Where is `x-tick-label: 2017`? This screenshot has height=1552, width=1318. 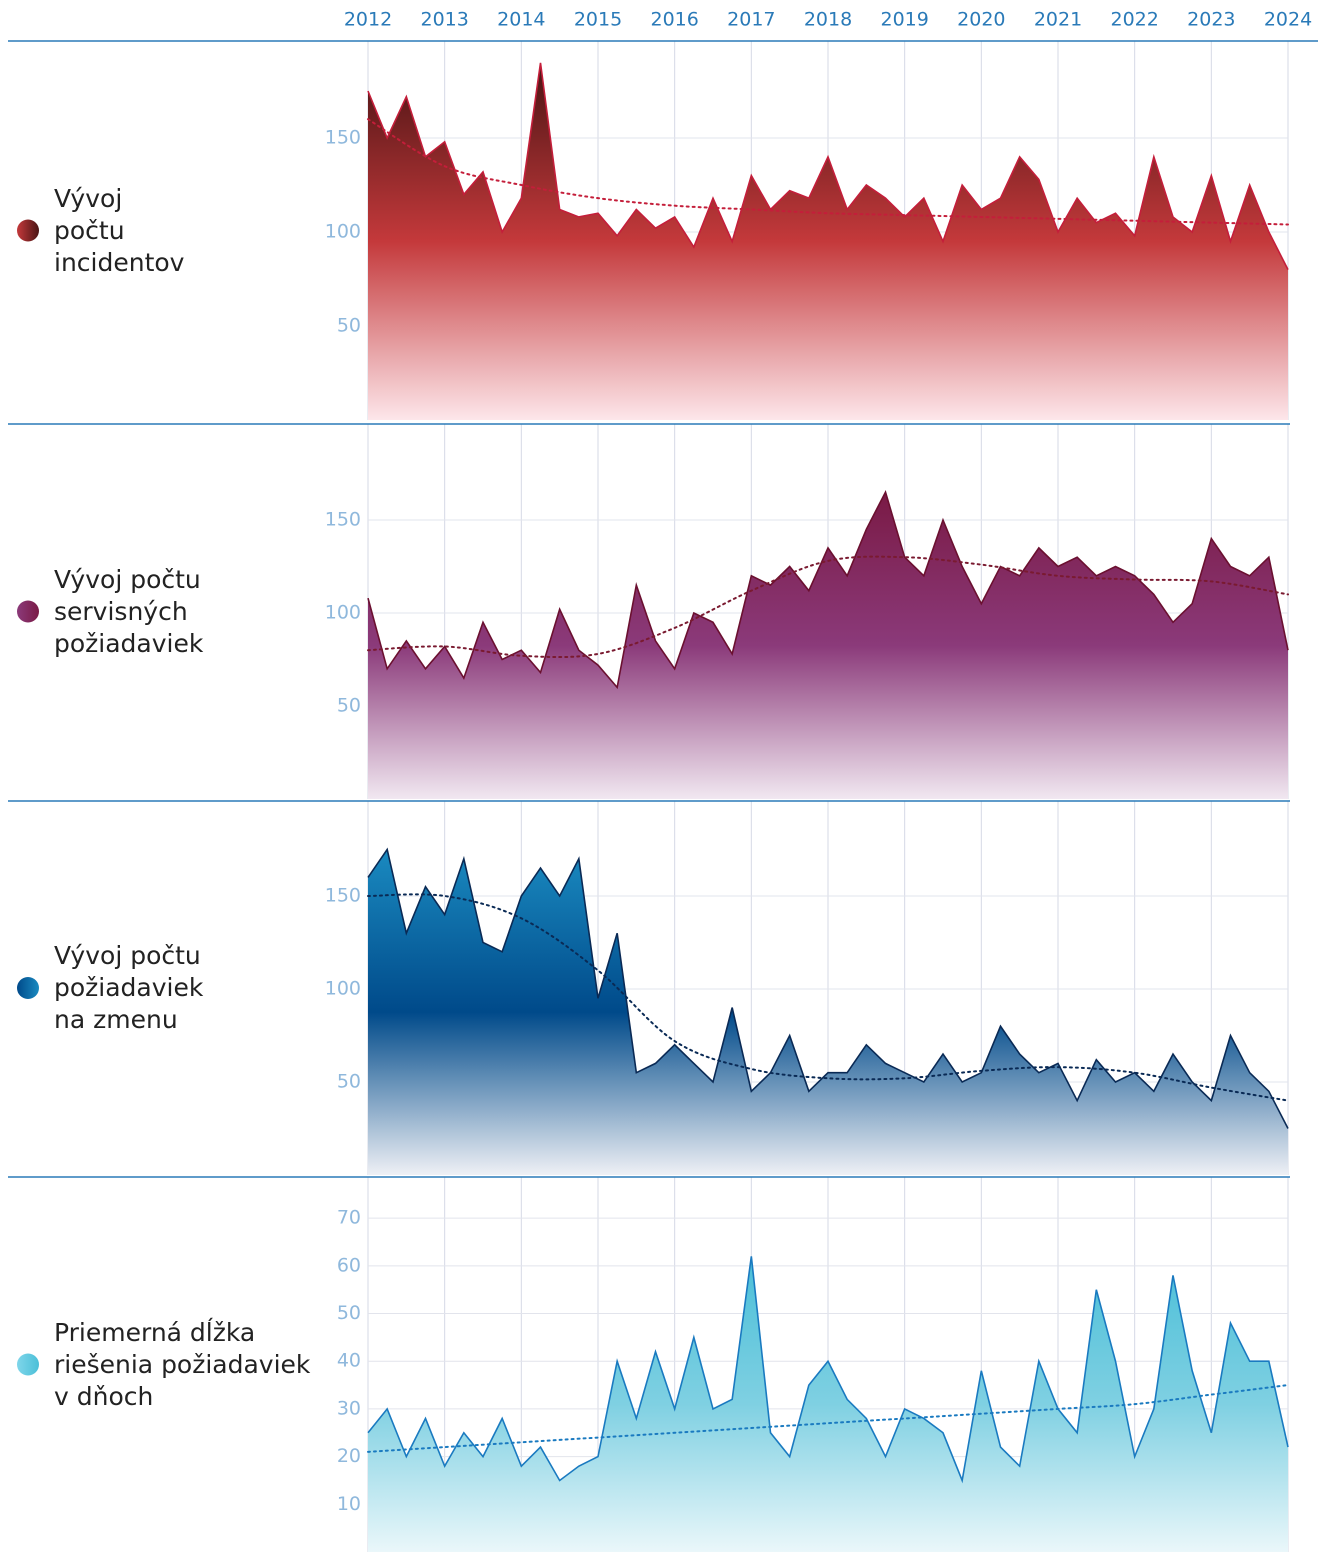 x-tick-label: 2017 is located at coordinates (751, 20).